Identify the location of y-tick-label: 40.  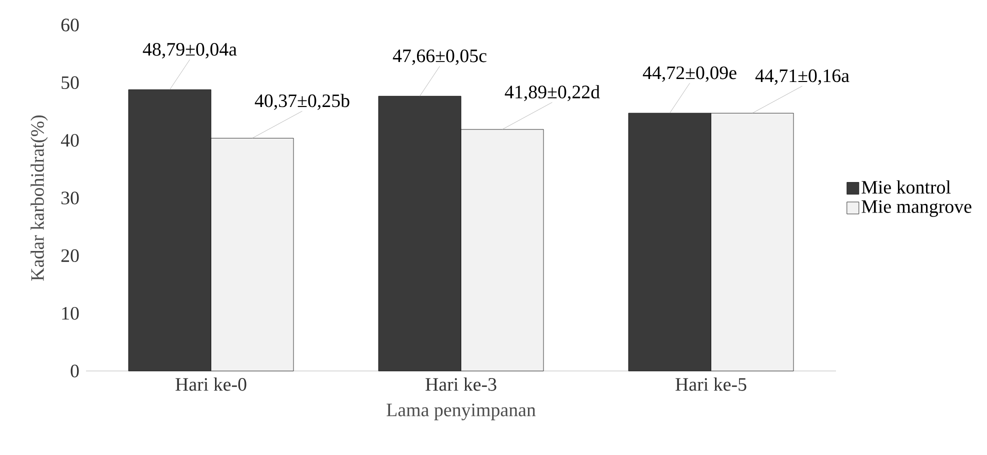
(69, 140).